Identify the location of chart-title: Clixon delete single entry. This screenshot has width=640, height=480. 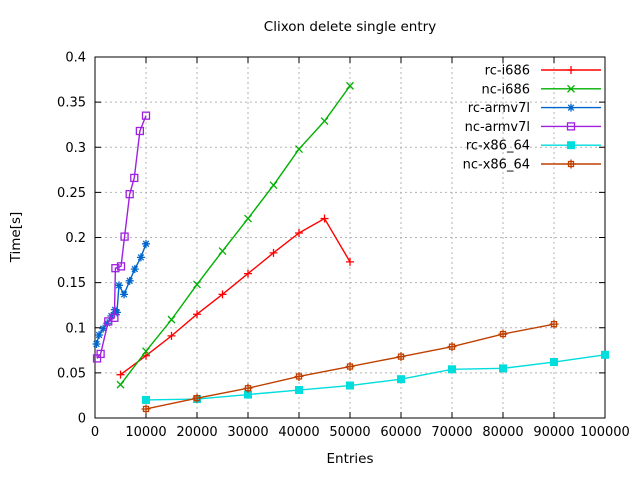
(350, 27).